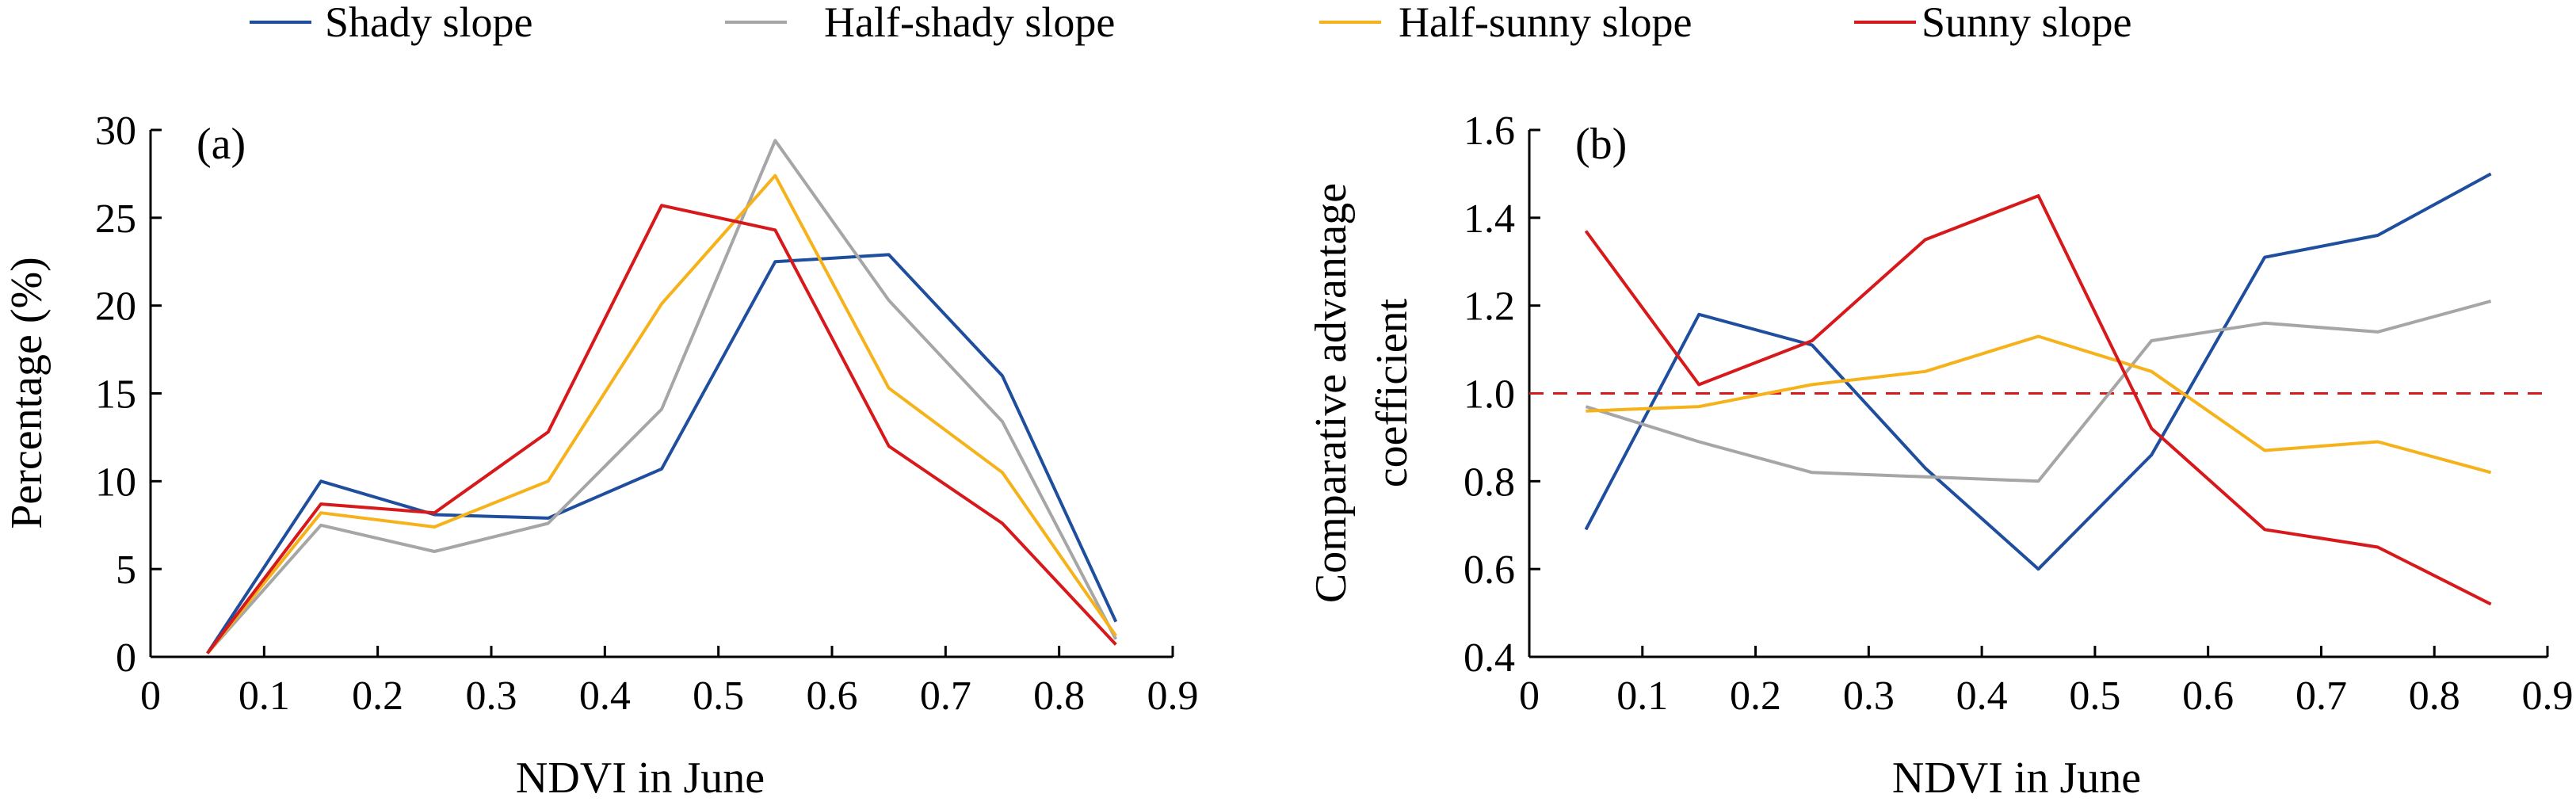 This screenshot has width=2576, height=809. What do you see at coordinates (115, 219) in the screenshot?
I see `y-tick-label: 25` at bounding box center [115, 219].